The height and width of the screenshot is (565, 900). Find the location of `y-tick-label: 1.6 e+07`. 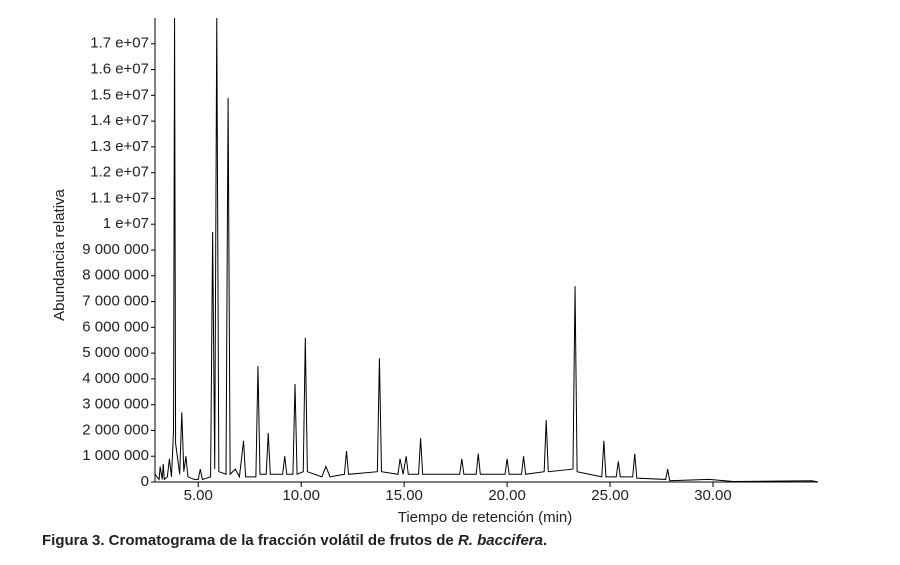

y-tick-label: 1.6 e+07 is located at coordinates (119, 69).